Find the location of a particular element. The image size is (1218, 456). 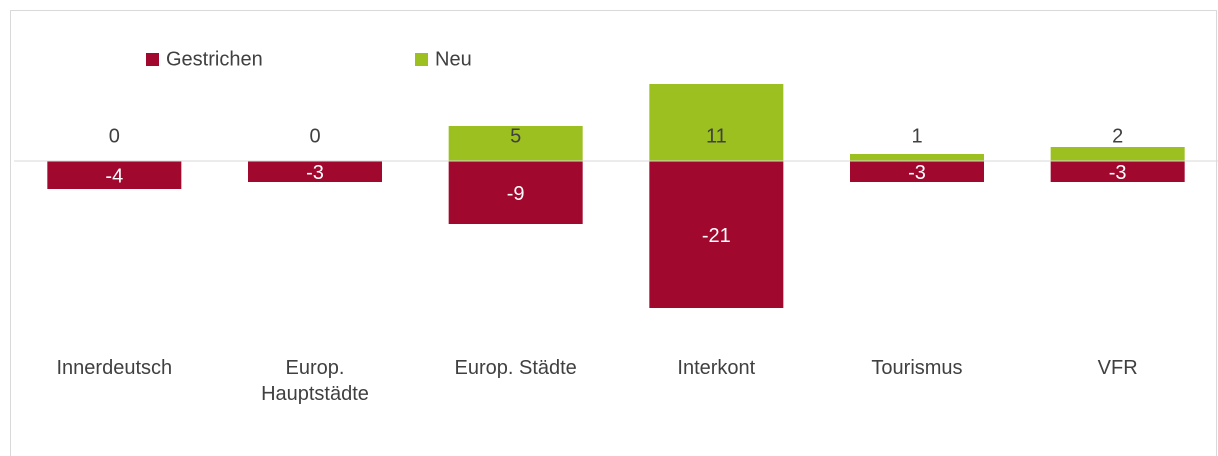

data-label: -9 is located at coordinates (516, 194).